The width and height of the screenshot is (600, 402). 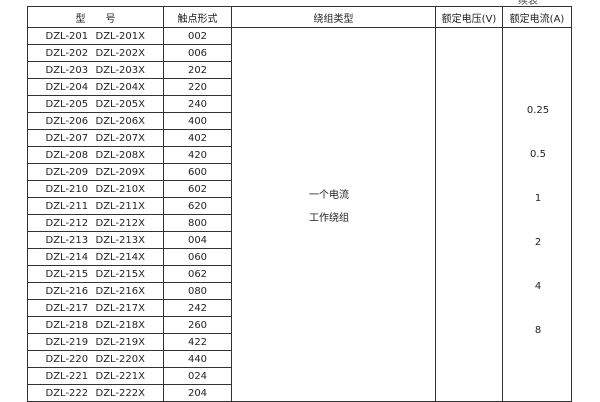 What do you see at coordinates (120, 53) in the screenshot?
I see `model-x: DZL-202X` at bounding box center [120, 53].